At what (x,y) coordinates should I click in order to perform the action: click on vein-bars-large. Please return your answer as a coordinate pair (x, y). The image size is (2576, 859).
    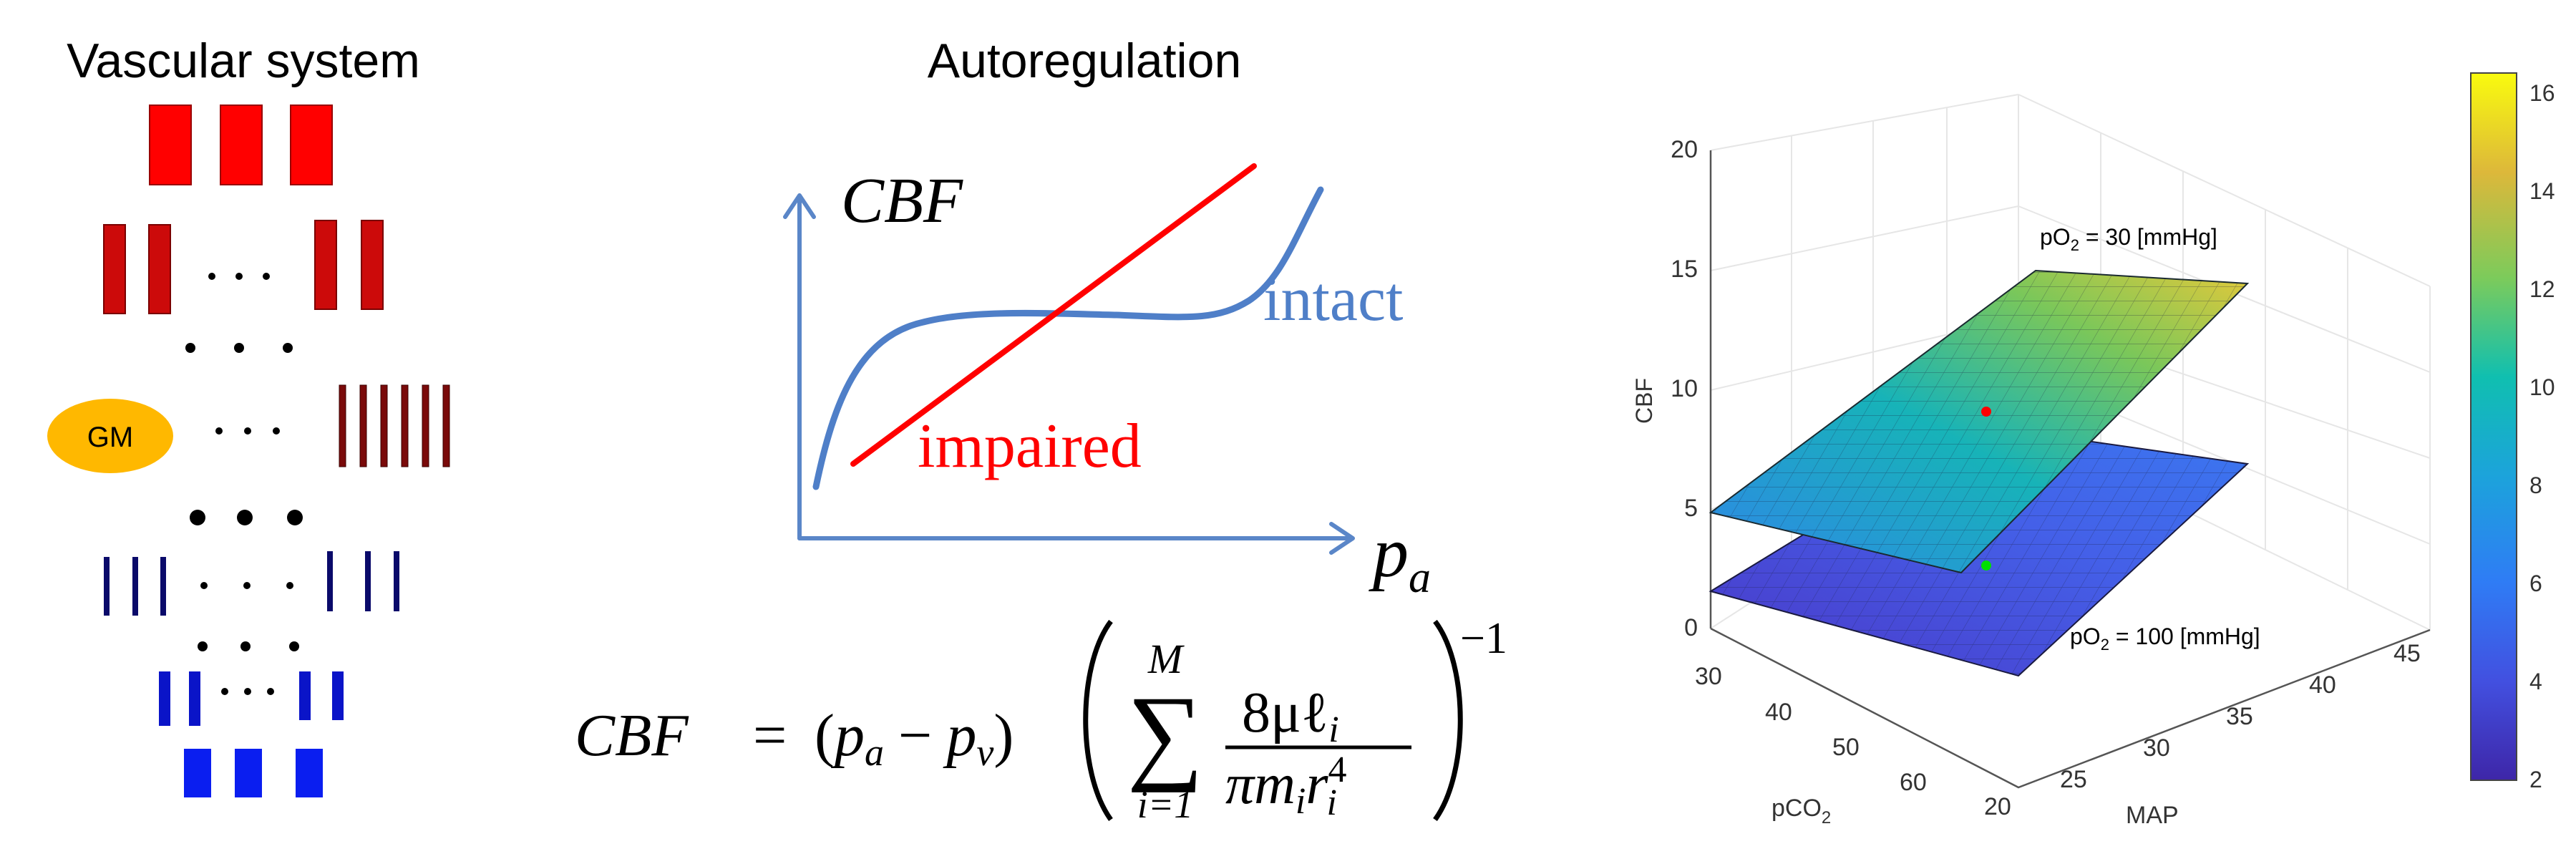
    Looking at the image, I should click on (253, 773).